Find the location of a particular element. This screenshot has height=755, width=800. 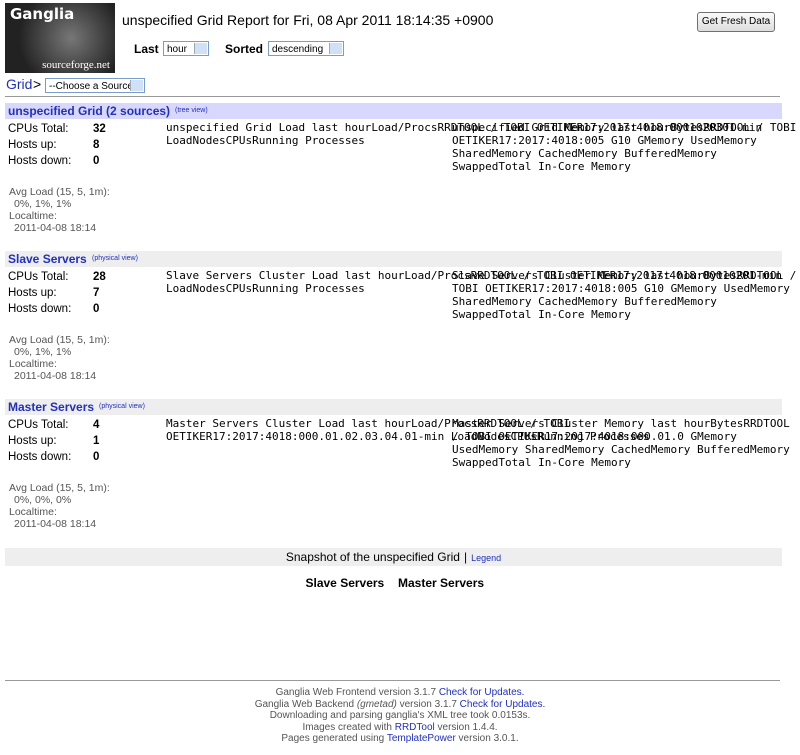

y-tick-label: 1.0 is located at coordinates (341, 436).